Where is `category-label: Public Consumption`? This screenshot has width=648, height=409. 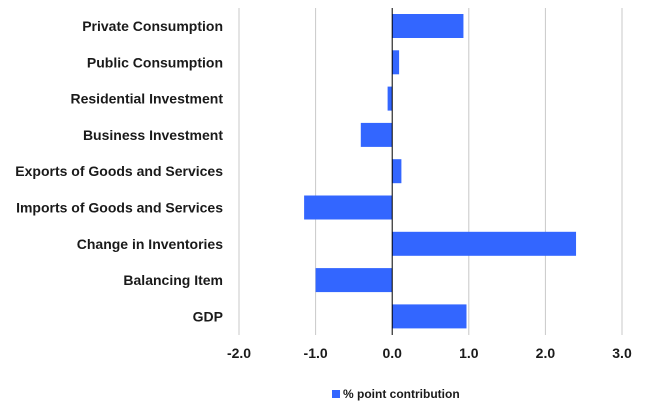 category-label: Public Consumption is located at coordinates (155, 62).